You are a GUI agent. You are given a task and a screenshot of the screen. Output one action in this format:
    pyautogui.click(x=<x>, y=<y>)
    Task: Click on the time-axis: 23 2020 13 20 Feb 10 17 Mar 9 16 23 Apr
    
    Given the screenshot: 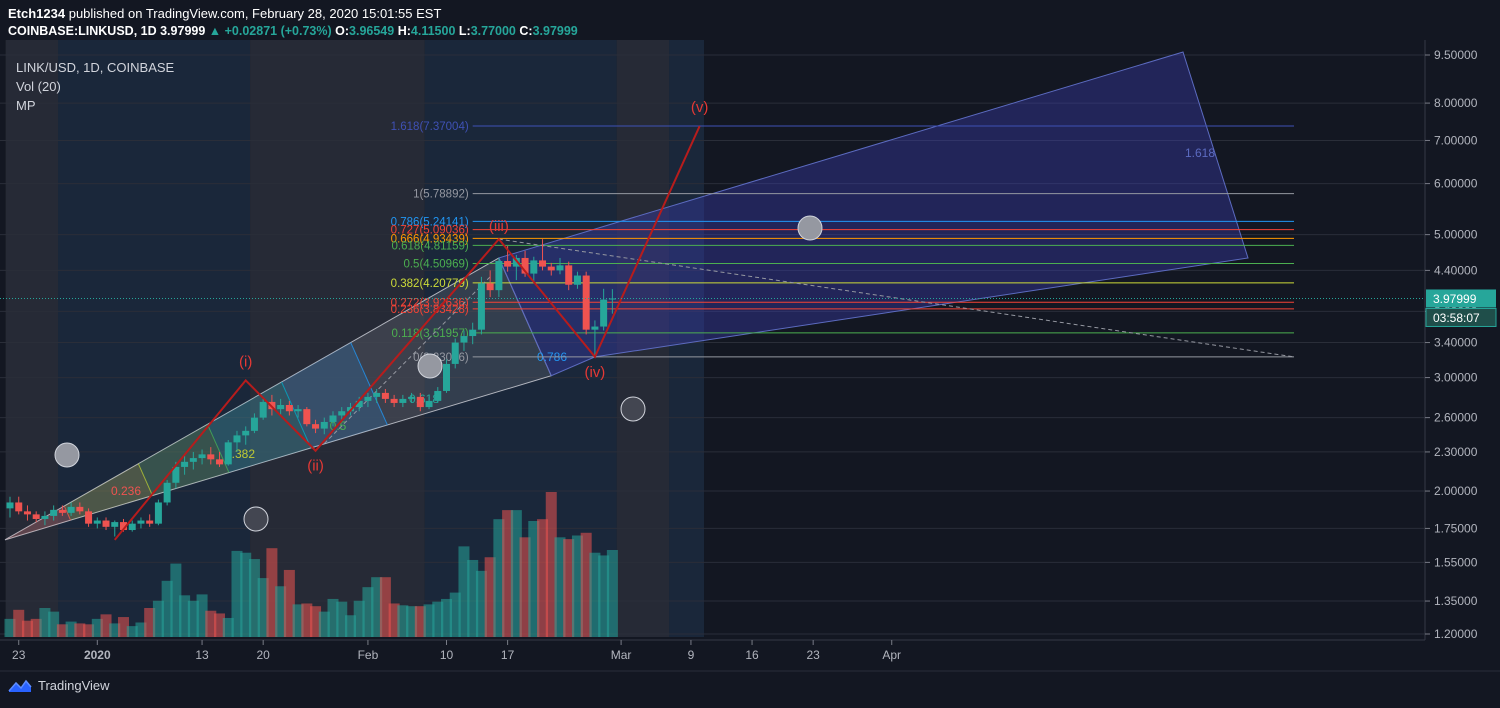 What is the action you would take?
    pyautogui.click(x=712, y=650)
    